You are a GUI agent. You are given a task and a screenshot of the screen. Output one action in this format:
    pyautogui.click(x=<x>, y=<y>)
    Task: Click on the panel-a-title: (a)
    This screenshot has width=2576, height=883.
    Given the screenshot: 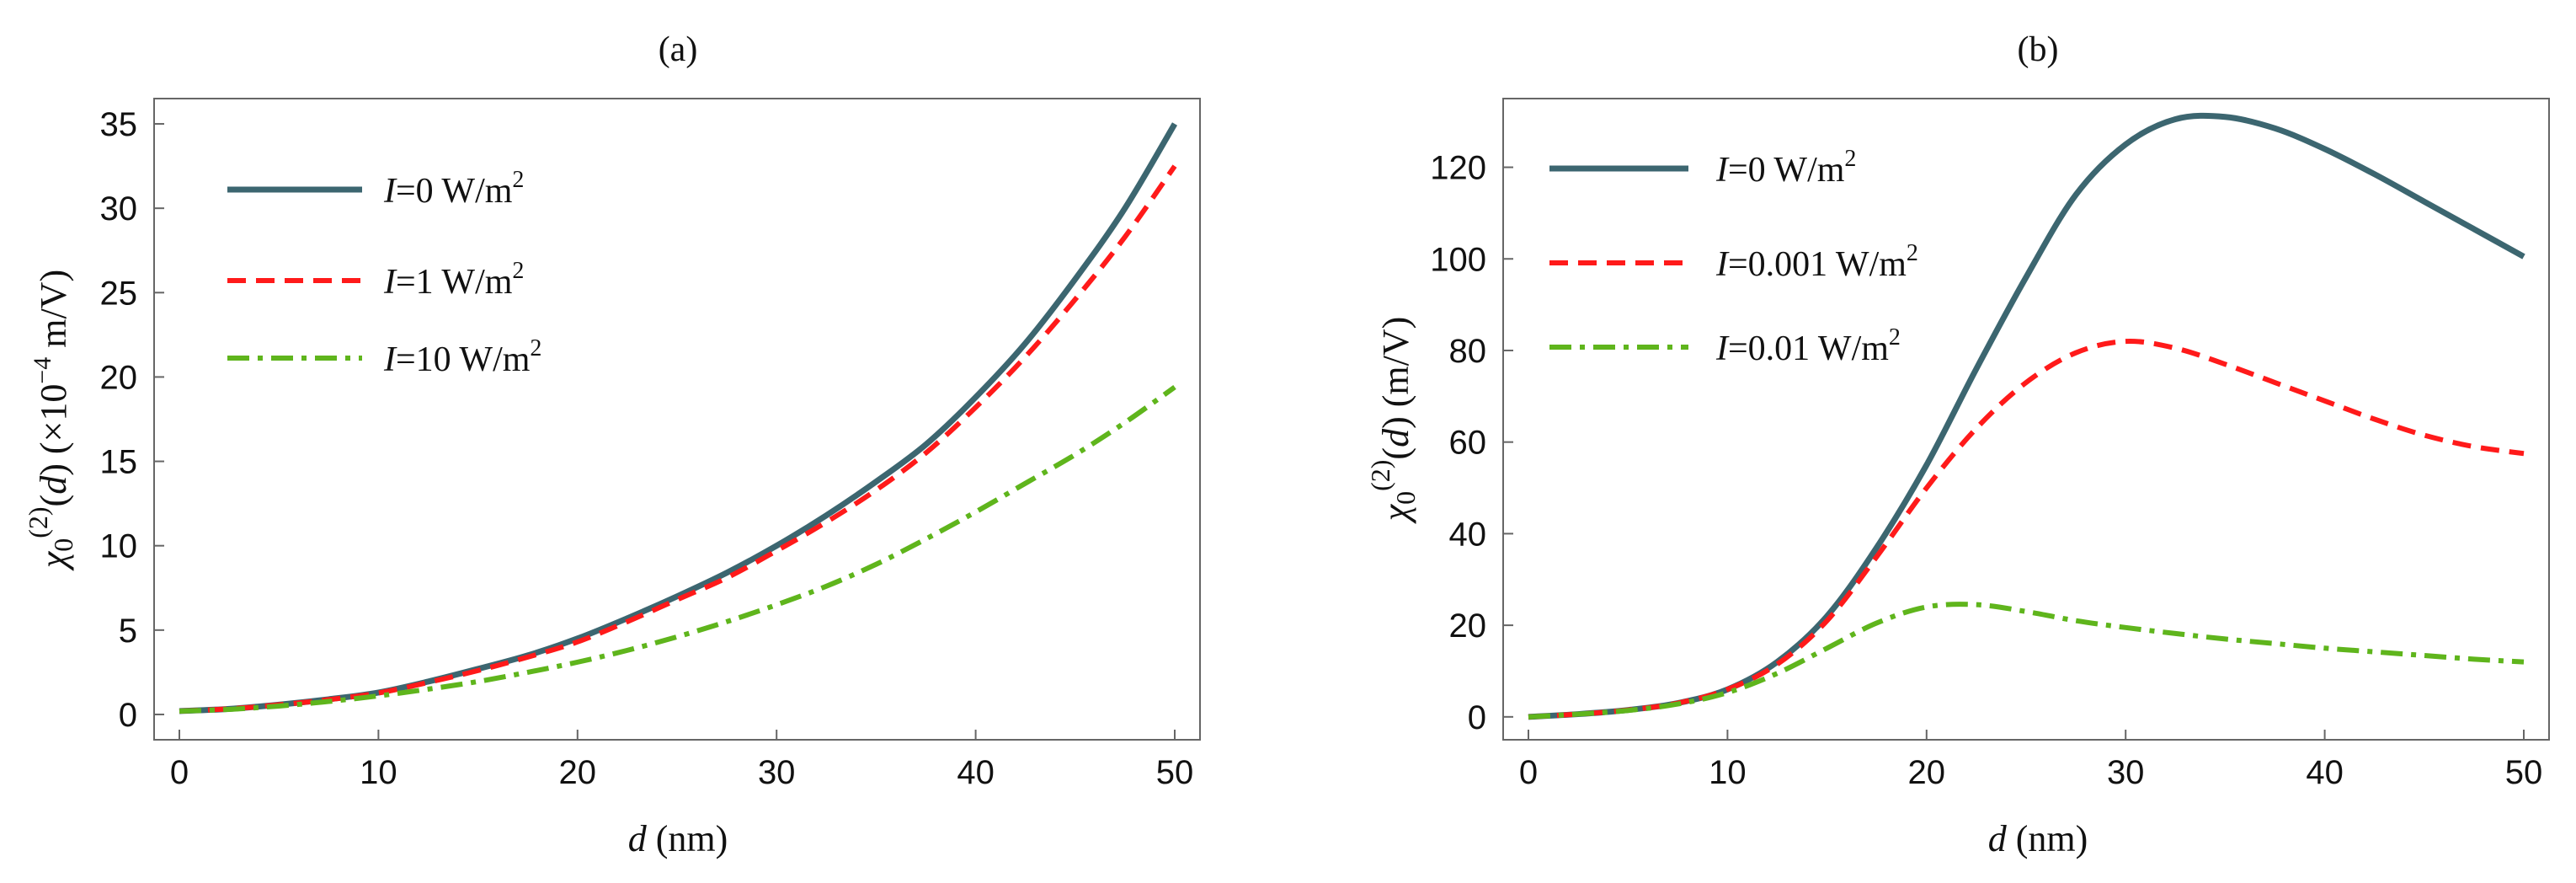 What is the action you would take?
    pyautogui.click(x=678, y=49)
    